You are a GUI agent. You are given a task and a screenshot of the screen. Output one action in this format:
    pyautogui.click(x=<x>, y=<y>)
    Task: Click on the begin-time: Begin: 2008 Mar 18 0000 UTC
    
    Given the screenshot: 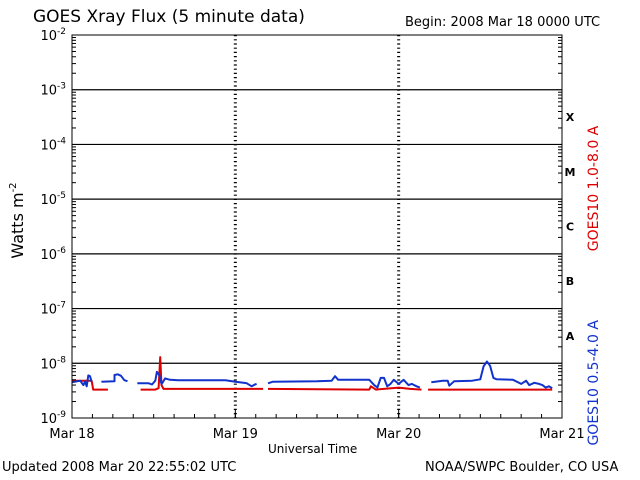 What is the action you would take?
    pyautogui.click(x=503, y=22)
    